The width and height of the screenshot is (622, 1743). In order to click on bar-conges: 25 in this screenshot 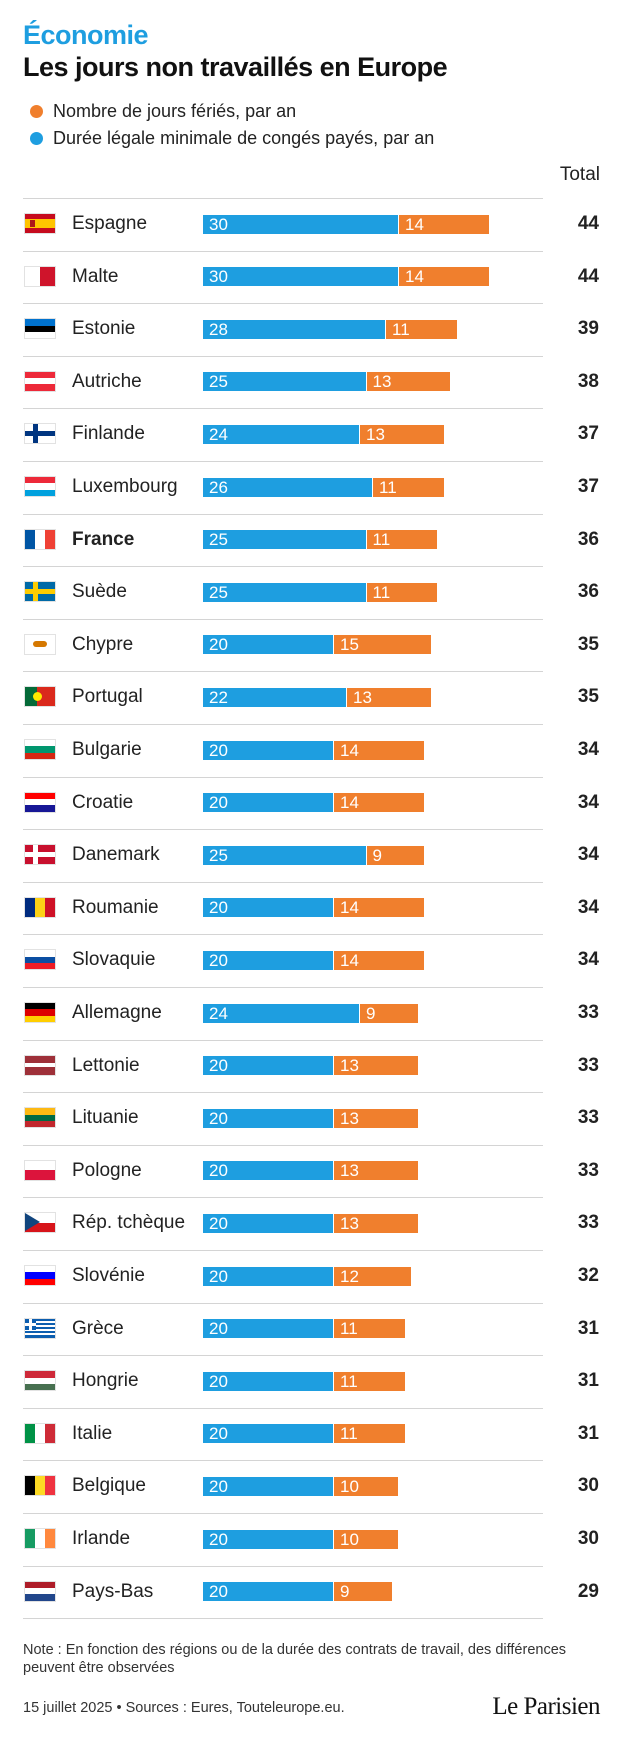, I will do `click(284, 855)`.